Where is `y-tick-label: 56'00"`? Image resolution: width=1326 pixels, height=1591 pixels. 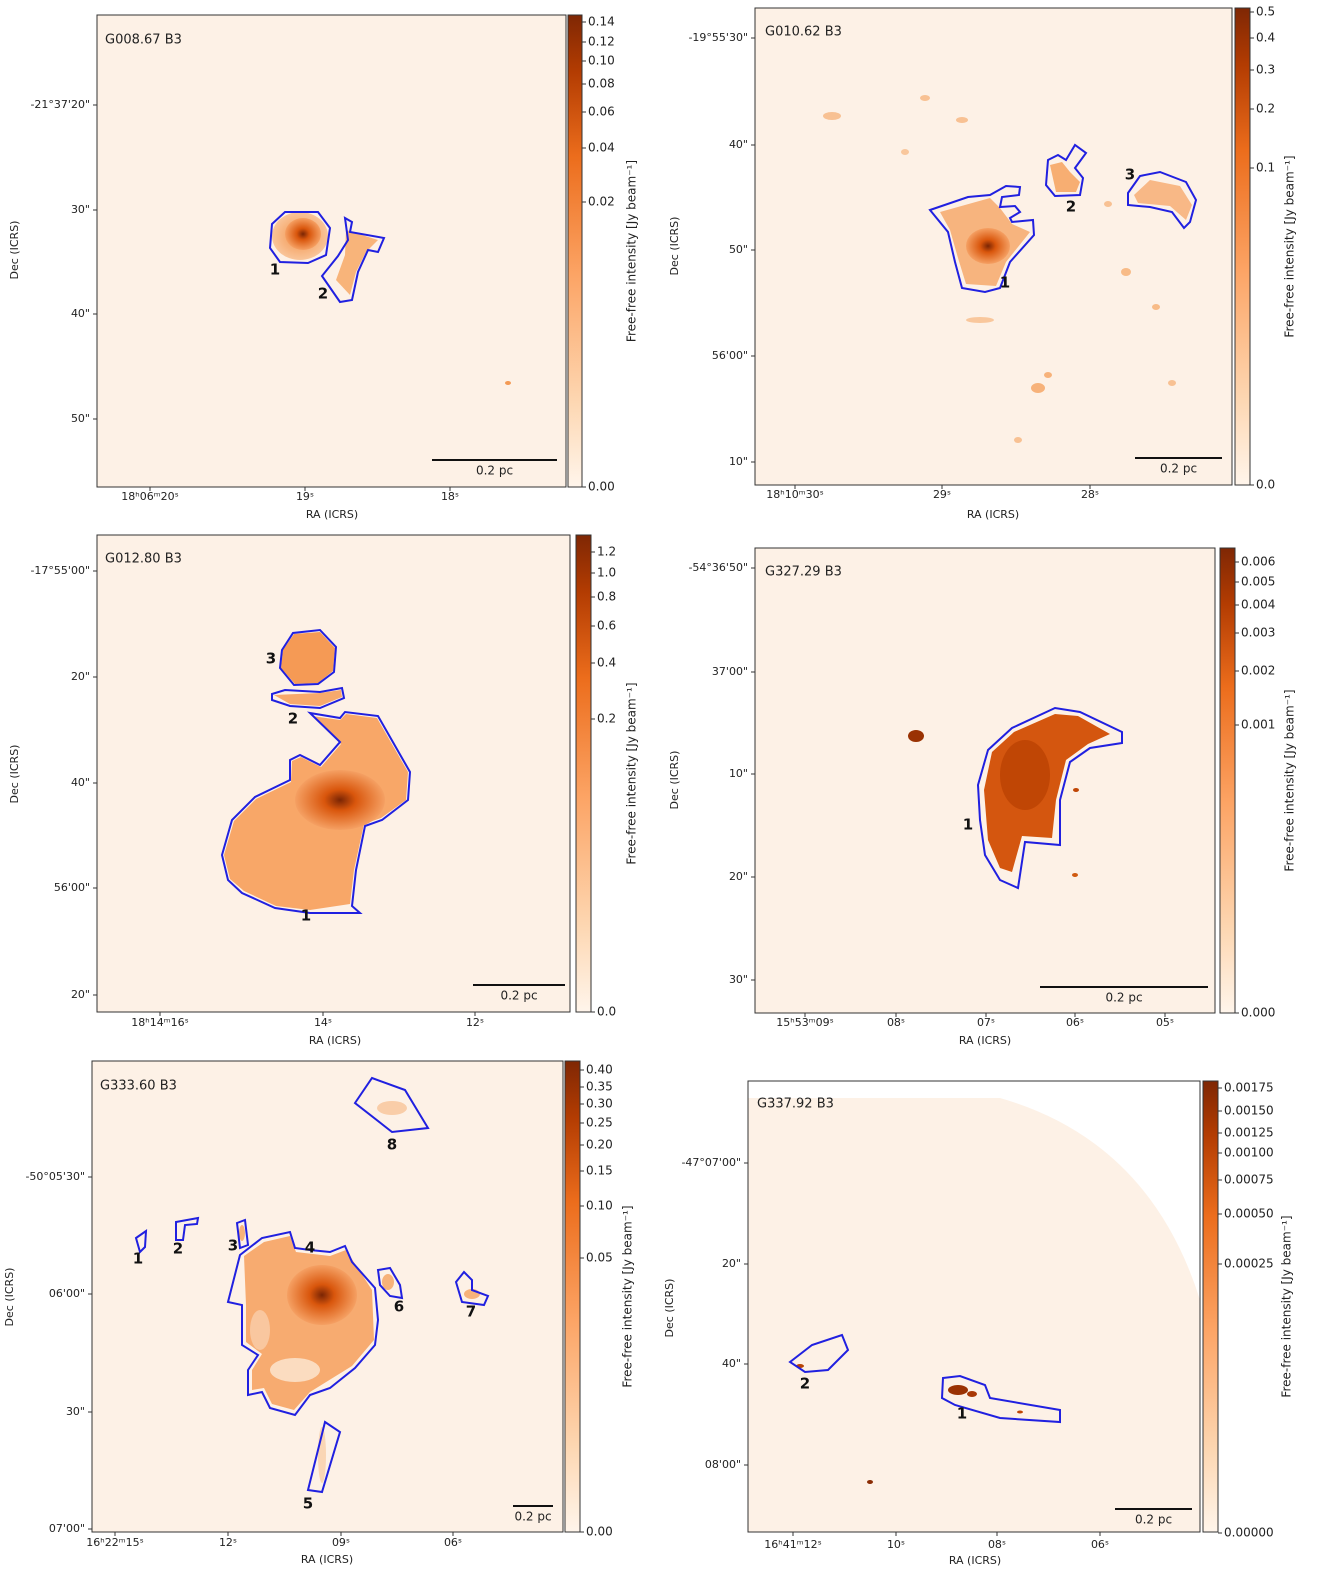
y-tick-label: 56'00" is located at coordinates (730, 355).